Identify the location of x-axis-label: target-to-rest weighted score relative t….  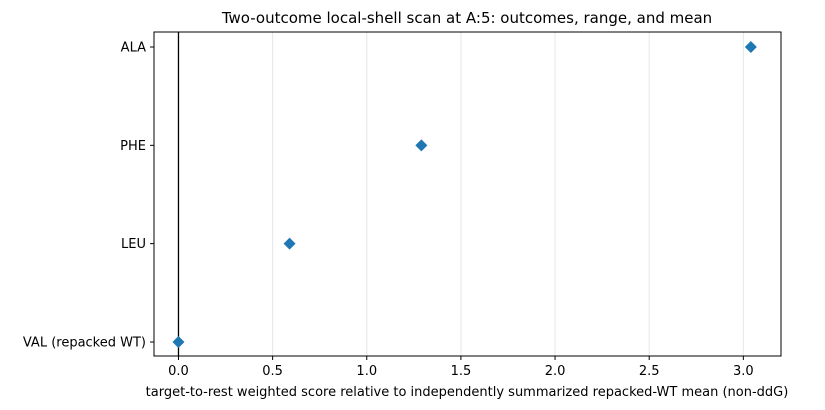
(467, 392).